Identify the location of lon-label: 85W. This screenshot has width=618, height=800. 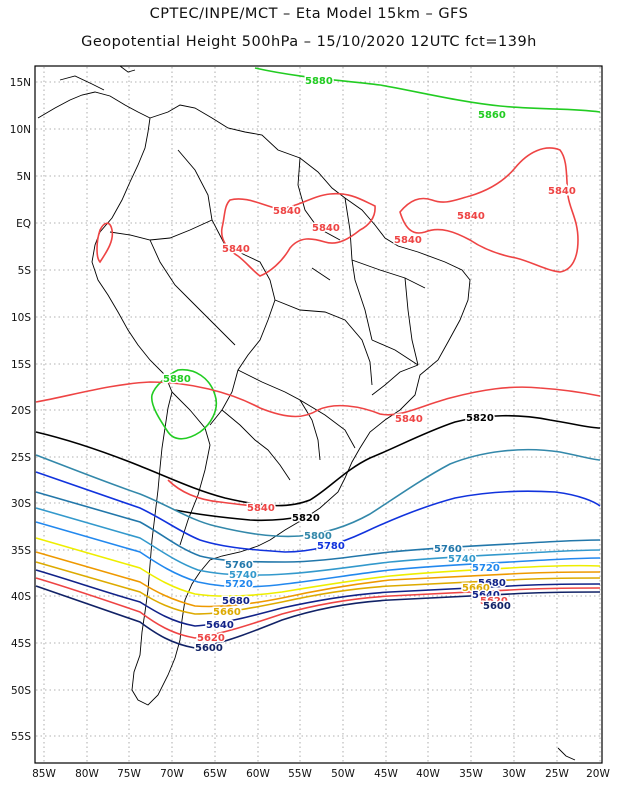
(44, 774).